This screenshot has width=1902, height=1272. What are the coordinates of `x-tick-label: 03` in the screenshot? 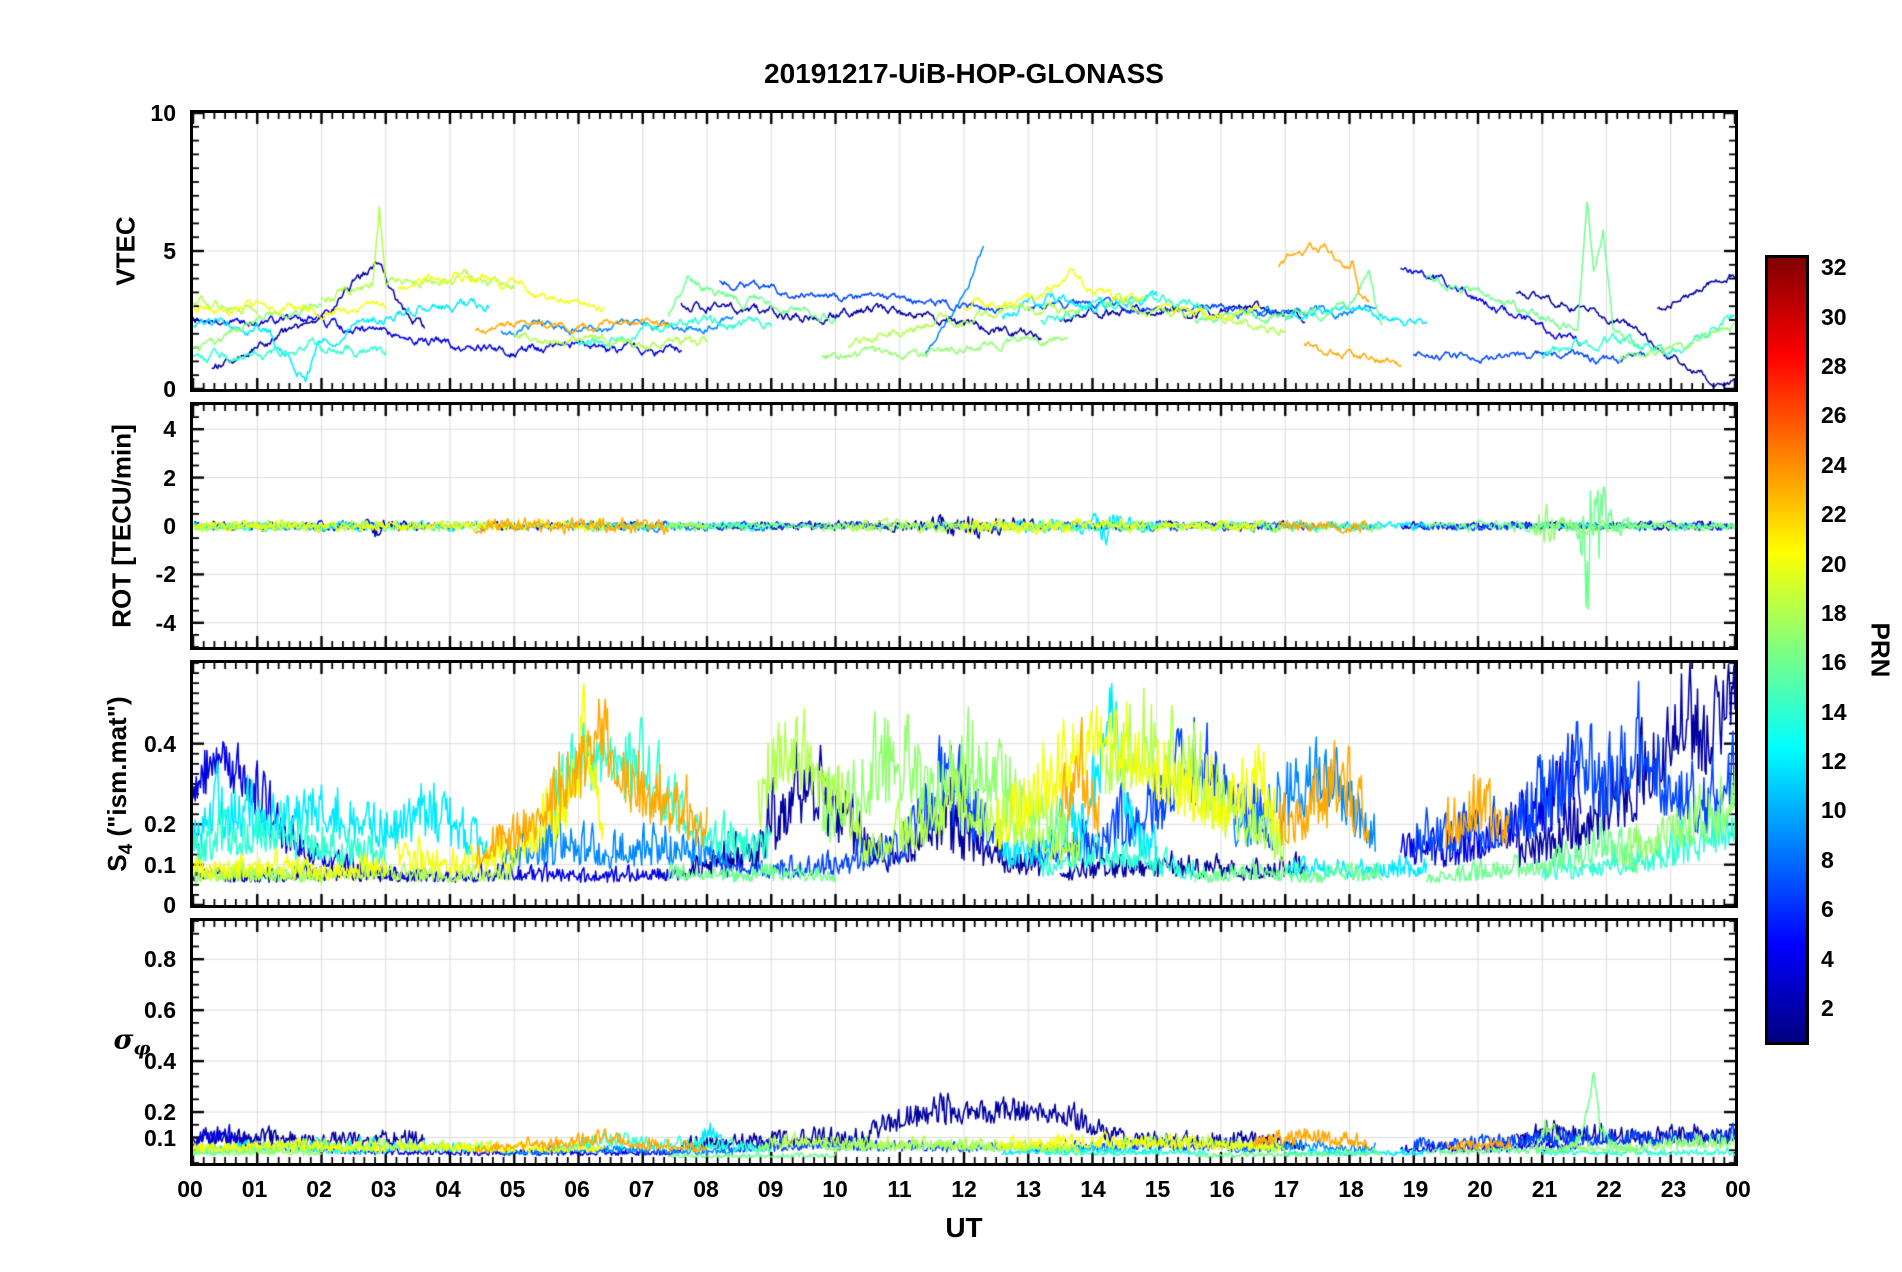 It's located at (383, 1189).